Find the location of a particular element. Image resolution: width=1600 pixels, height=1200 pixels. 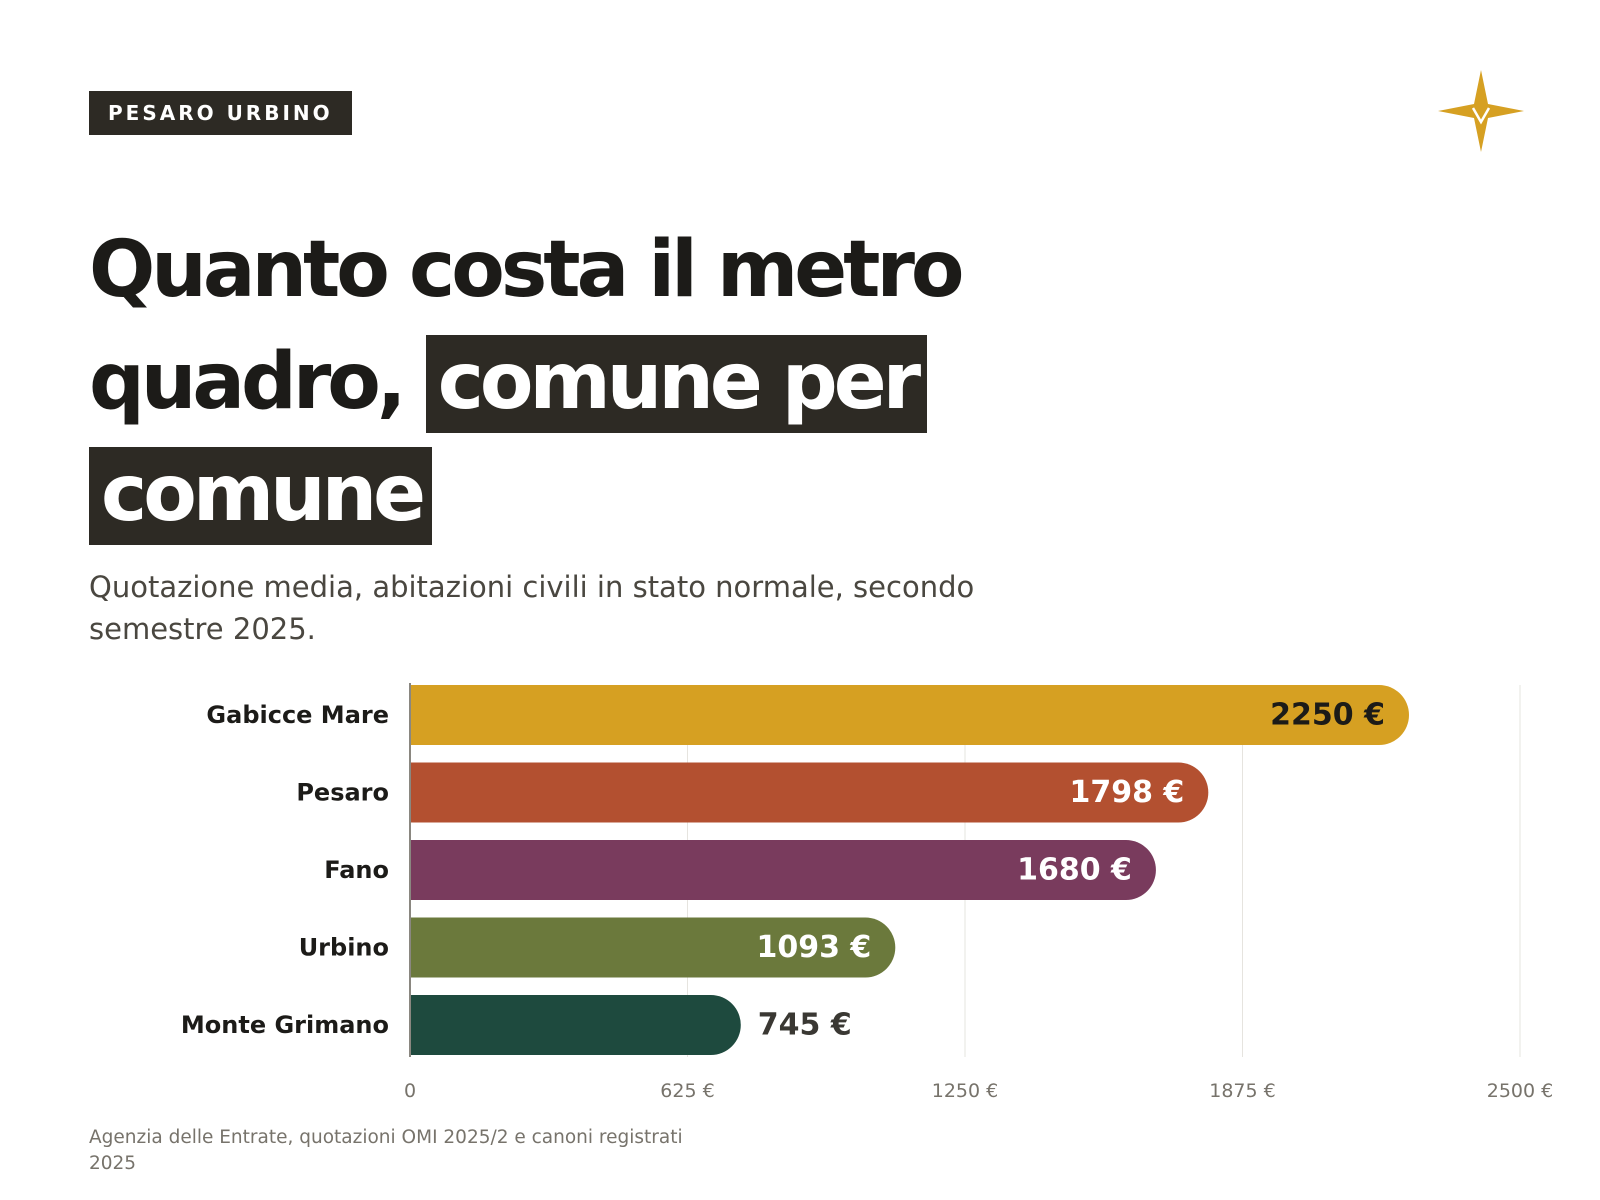

star-compass-icon is located at coordinates (1481, 111).